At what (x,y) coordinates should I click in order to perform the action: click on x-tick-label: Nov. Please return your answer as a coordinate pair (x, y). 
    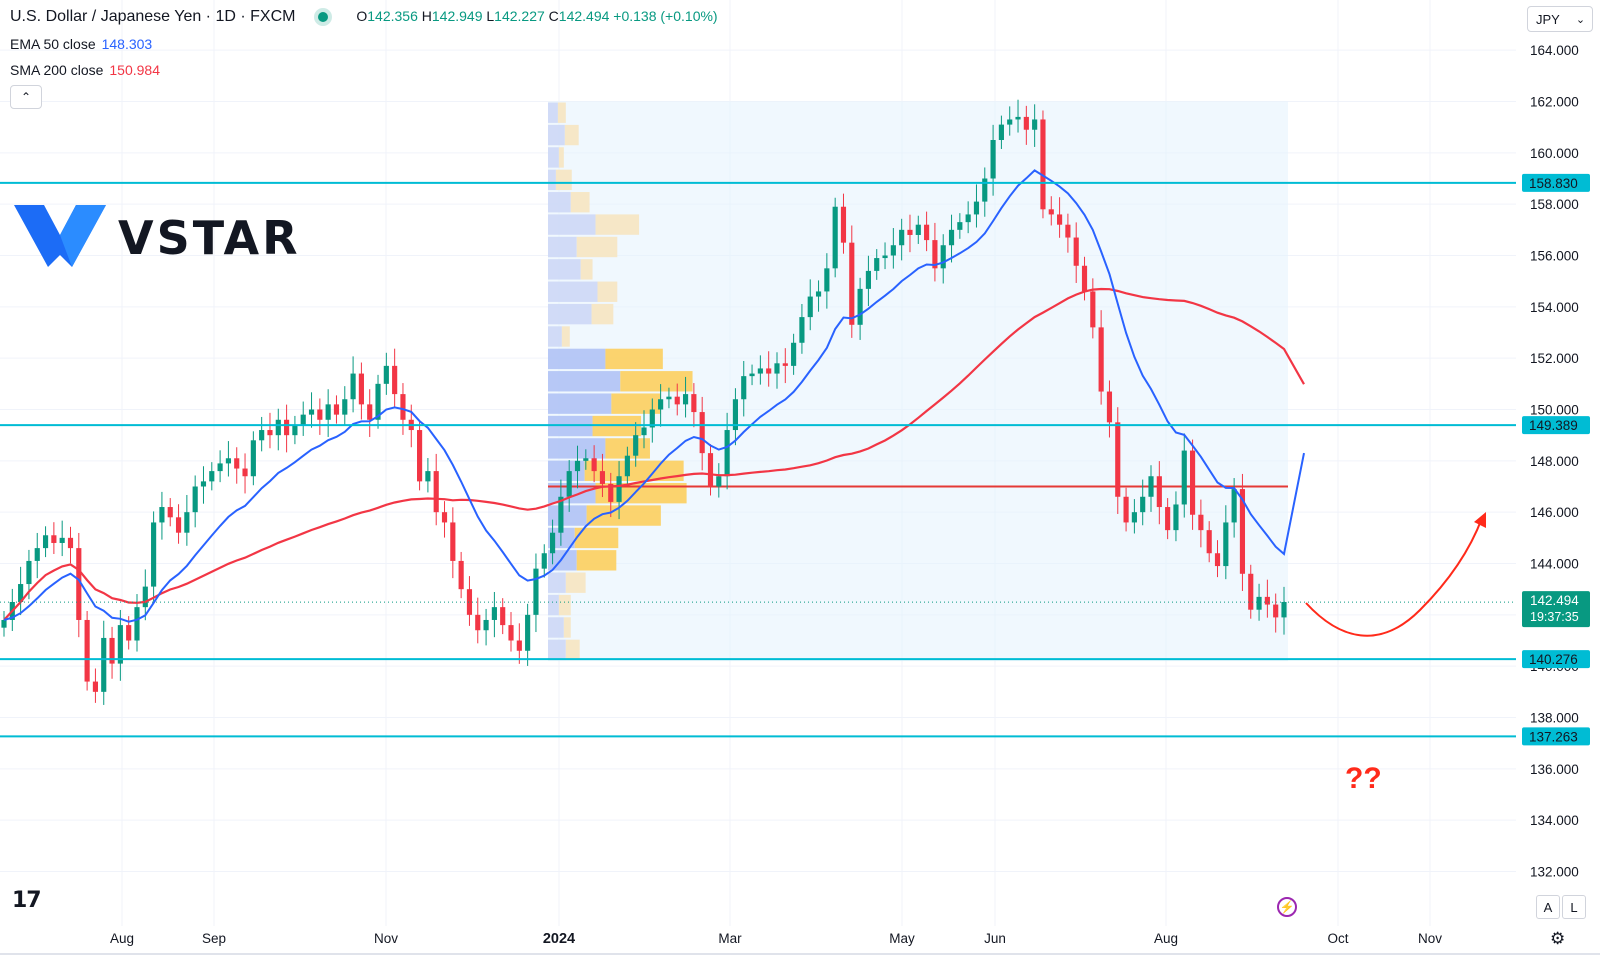
    Looking at the image, I should click on (1430, 938).